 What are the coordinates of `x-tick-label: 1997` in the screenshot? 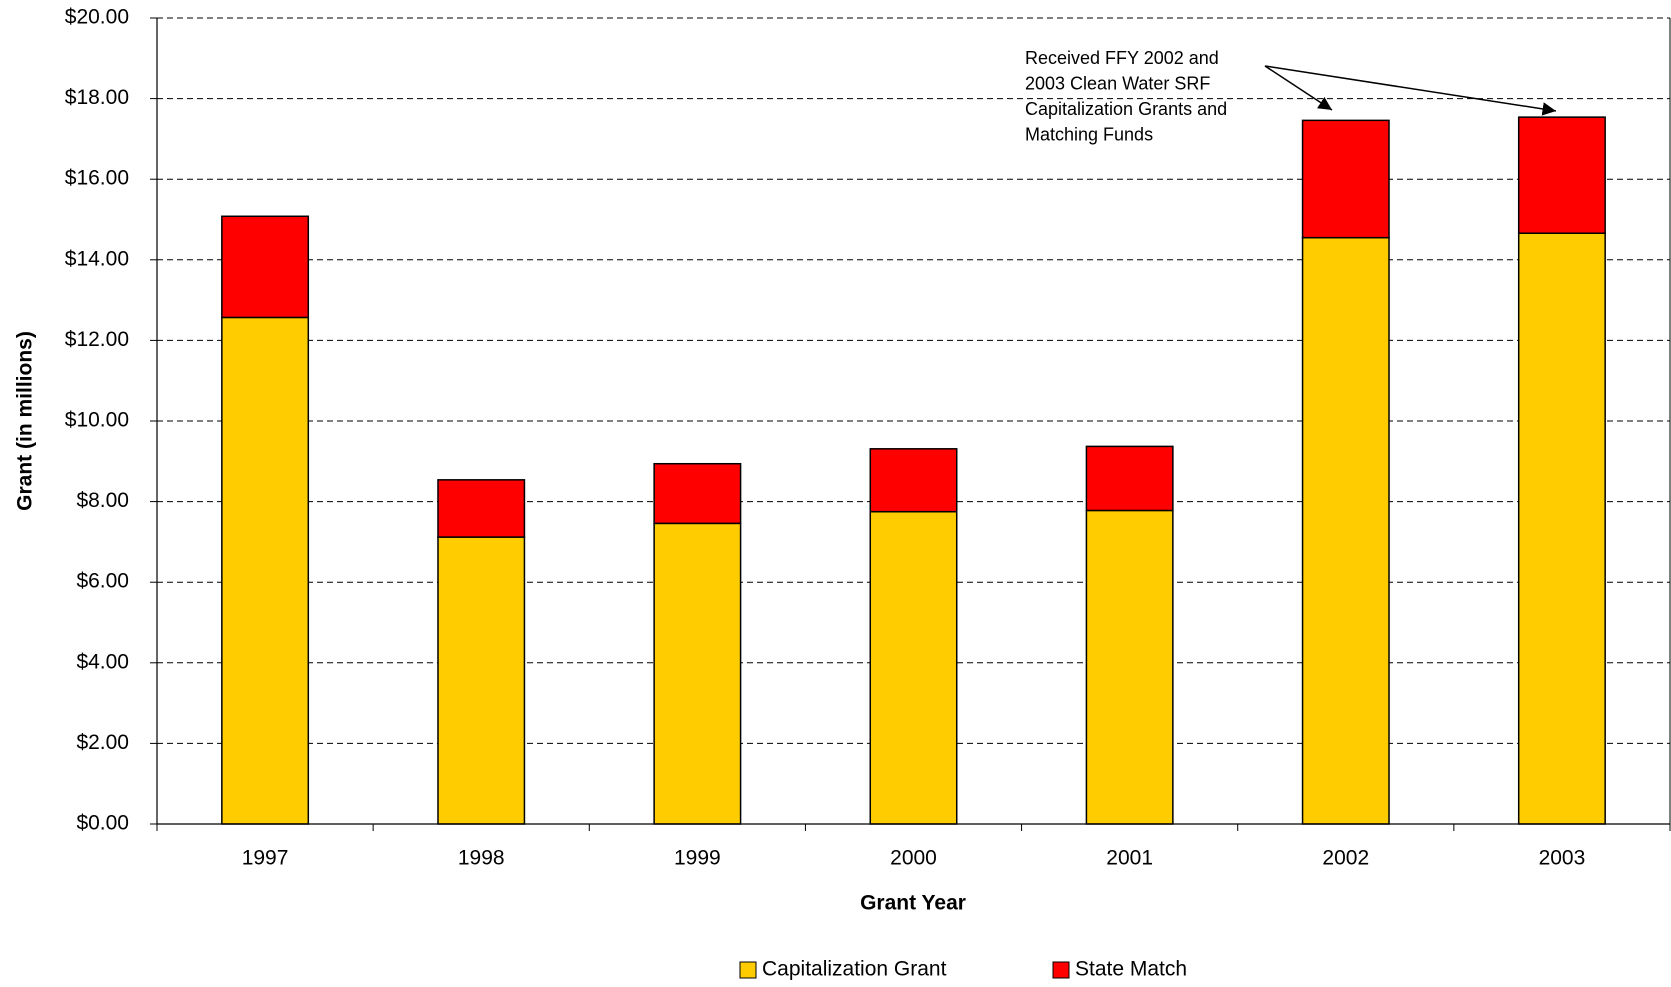 It's located at (265, 858).